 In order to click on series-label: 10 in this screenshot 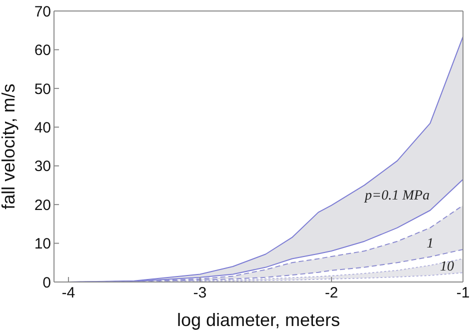, I will do `click(447, 267)`.